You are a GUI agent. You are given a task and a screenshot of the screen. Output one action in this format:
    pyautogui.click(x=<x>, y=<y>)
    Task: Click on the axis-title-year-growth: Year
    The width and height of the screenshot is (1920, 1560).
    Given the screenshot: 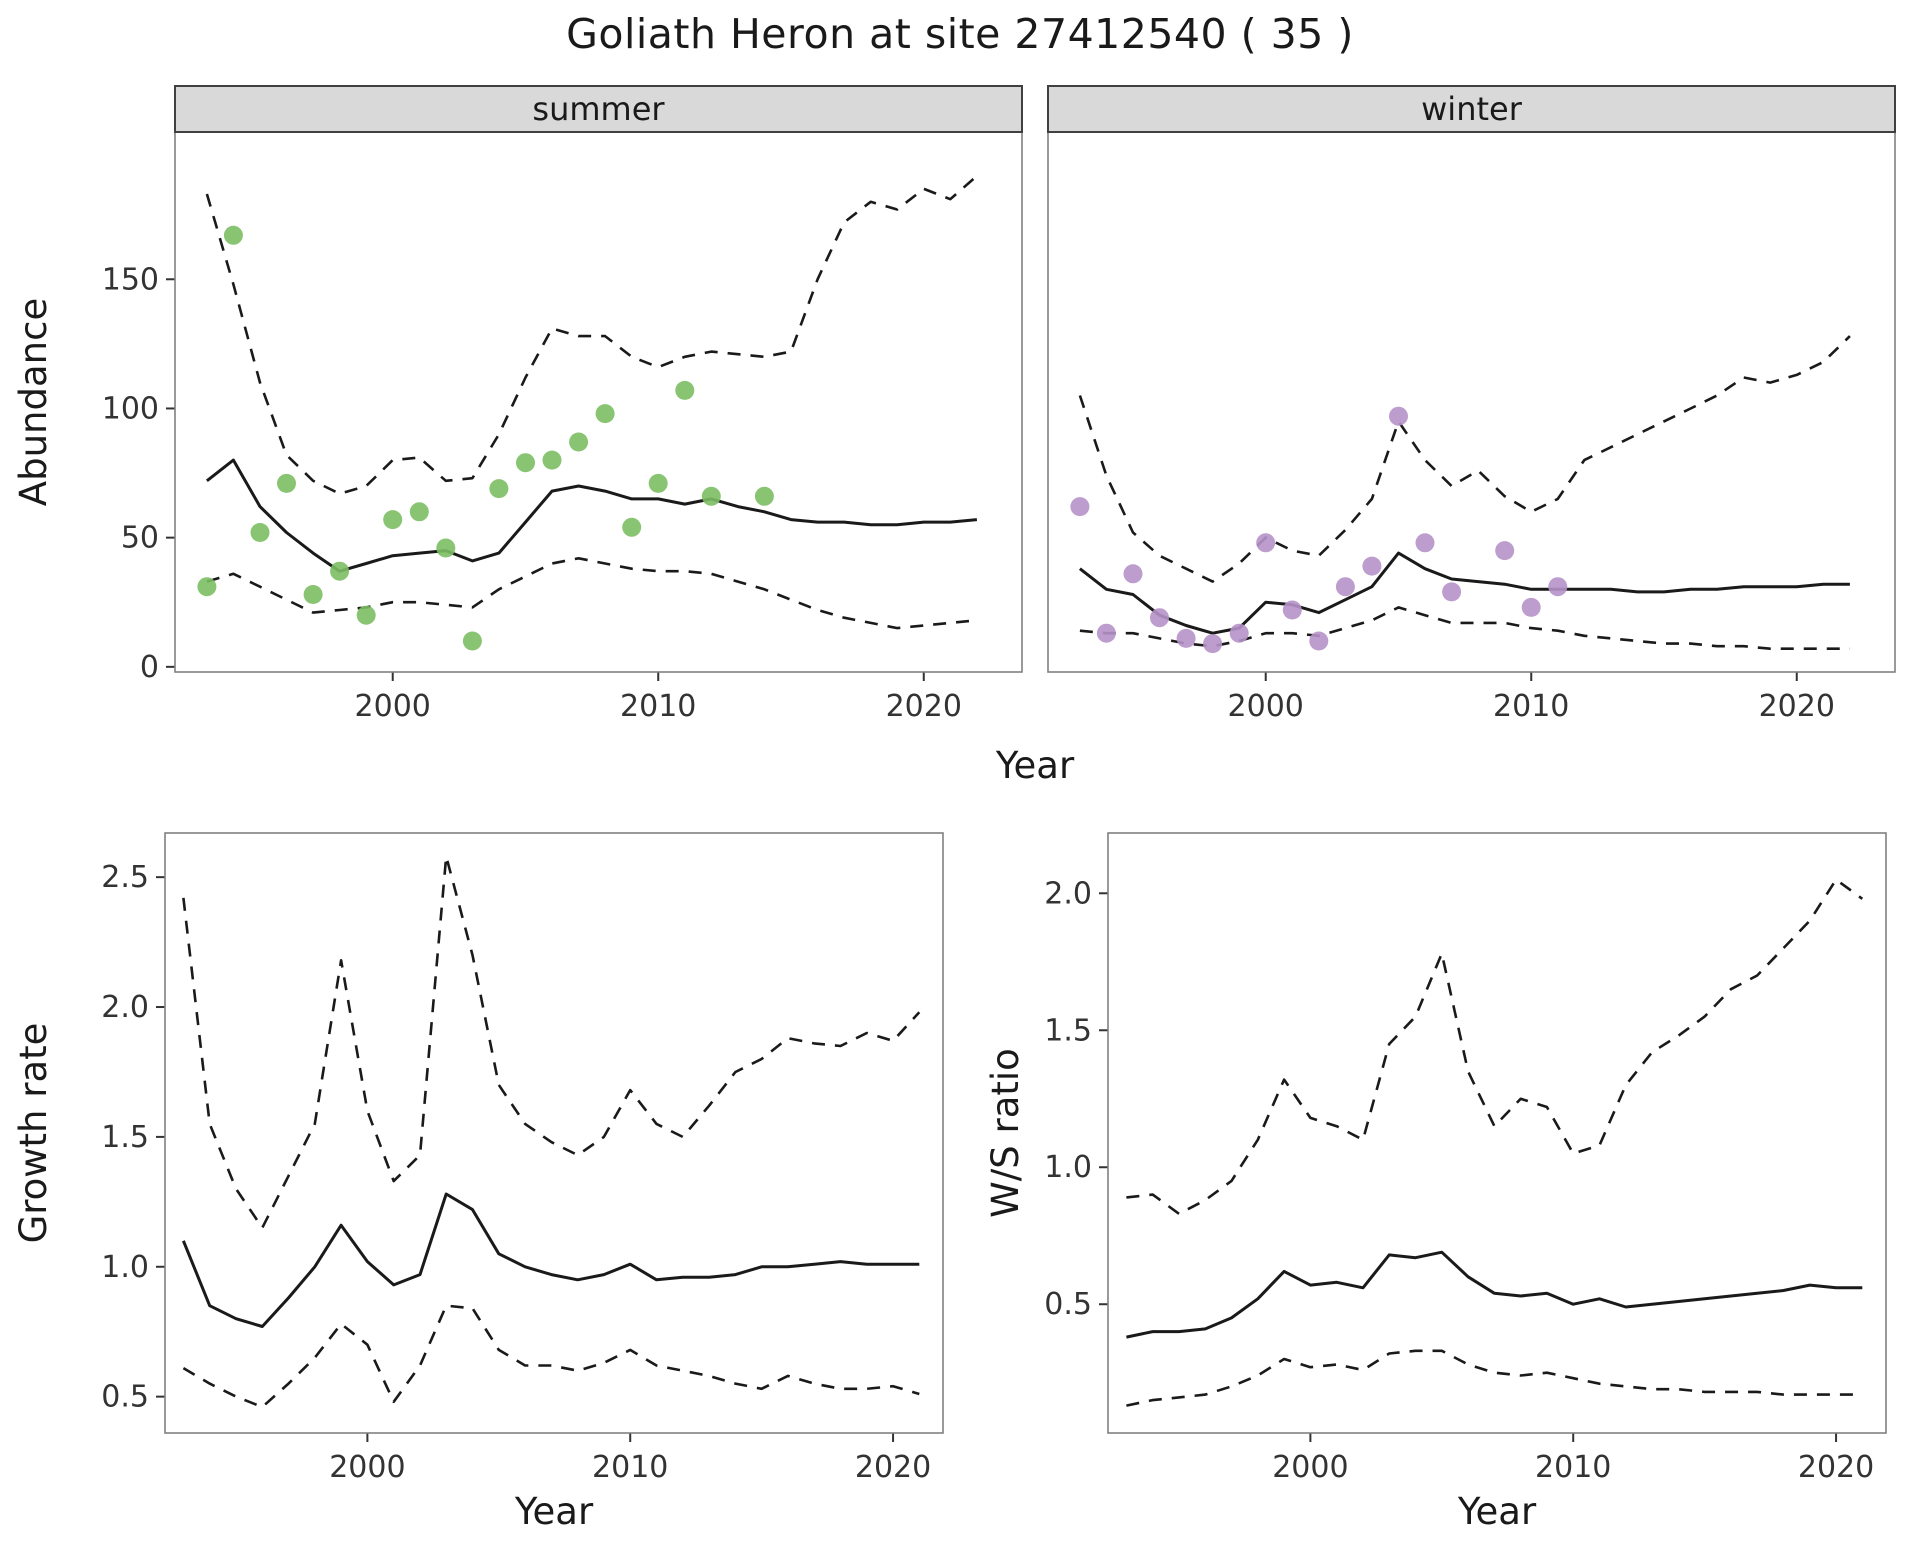 What is the action you would take?
    pyautogui.click(x=554, y=1511)
    